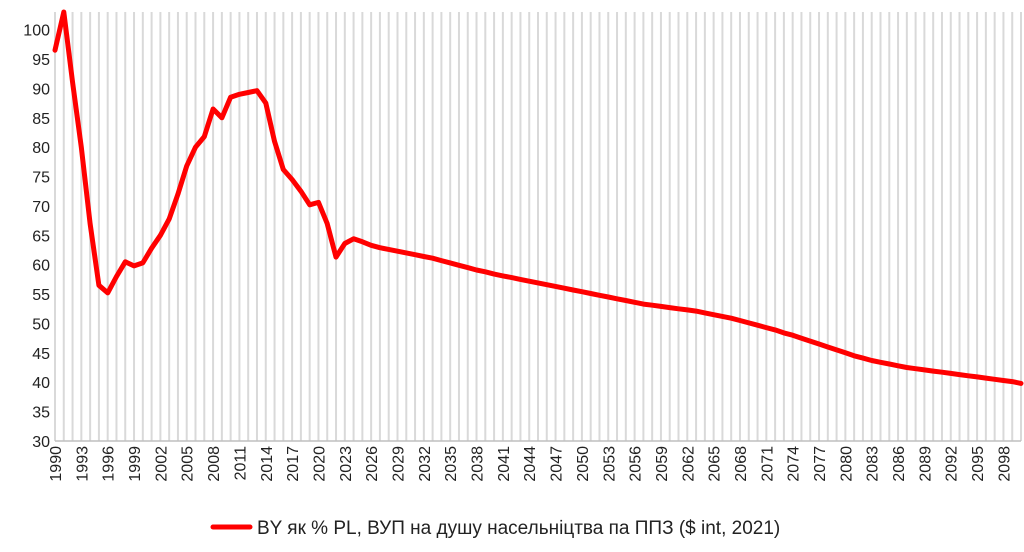 The image size is (1024, 552). Describe the element at coordinates (36, 31) in the screenshot. I see `y-tick-label: 100` at that location.